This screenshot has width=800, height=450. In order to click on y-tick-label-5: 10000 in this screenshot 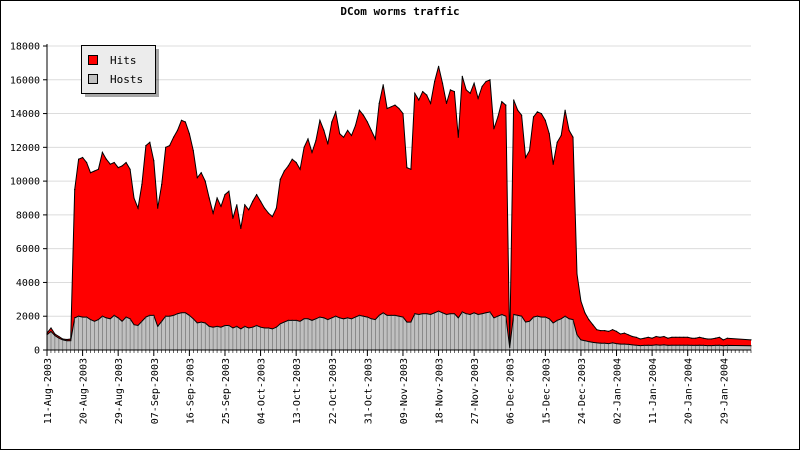, I will do `click(25, 182)`.